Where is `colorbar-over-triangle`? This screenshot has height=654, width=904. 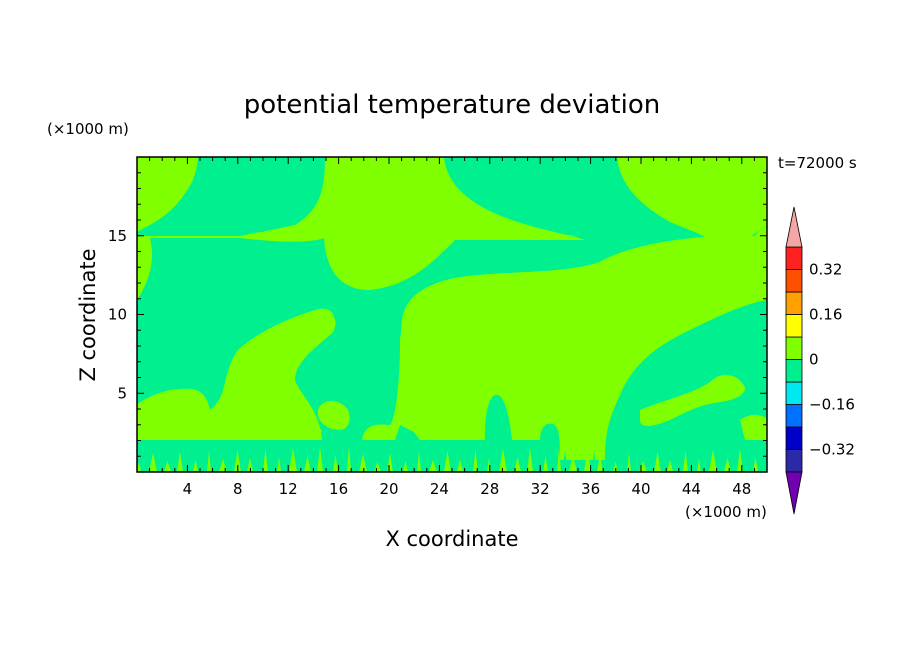 colorbar-over-triangle is located at coordinates (794, 227).